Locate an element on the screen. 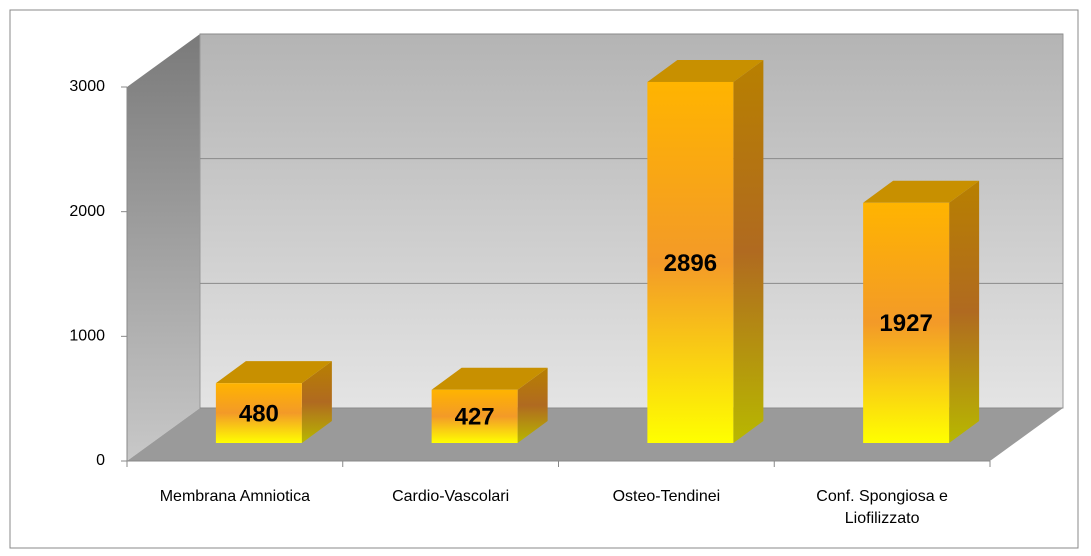  data-label: 427 is located at coordinates (475, 417).